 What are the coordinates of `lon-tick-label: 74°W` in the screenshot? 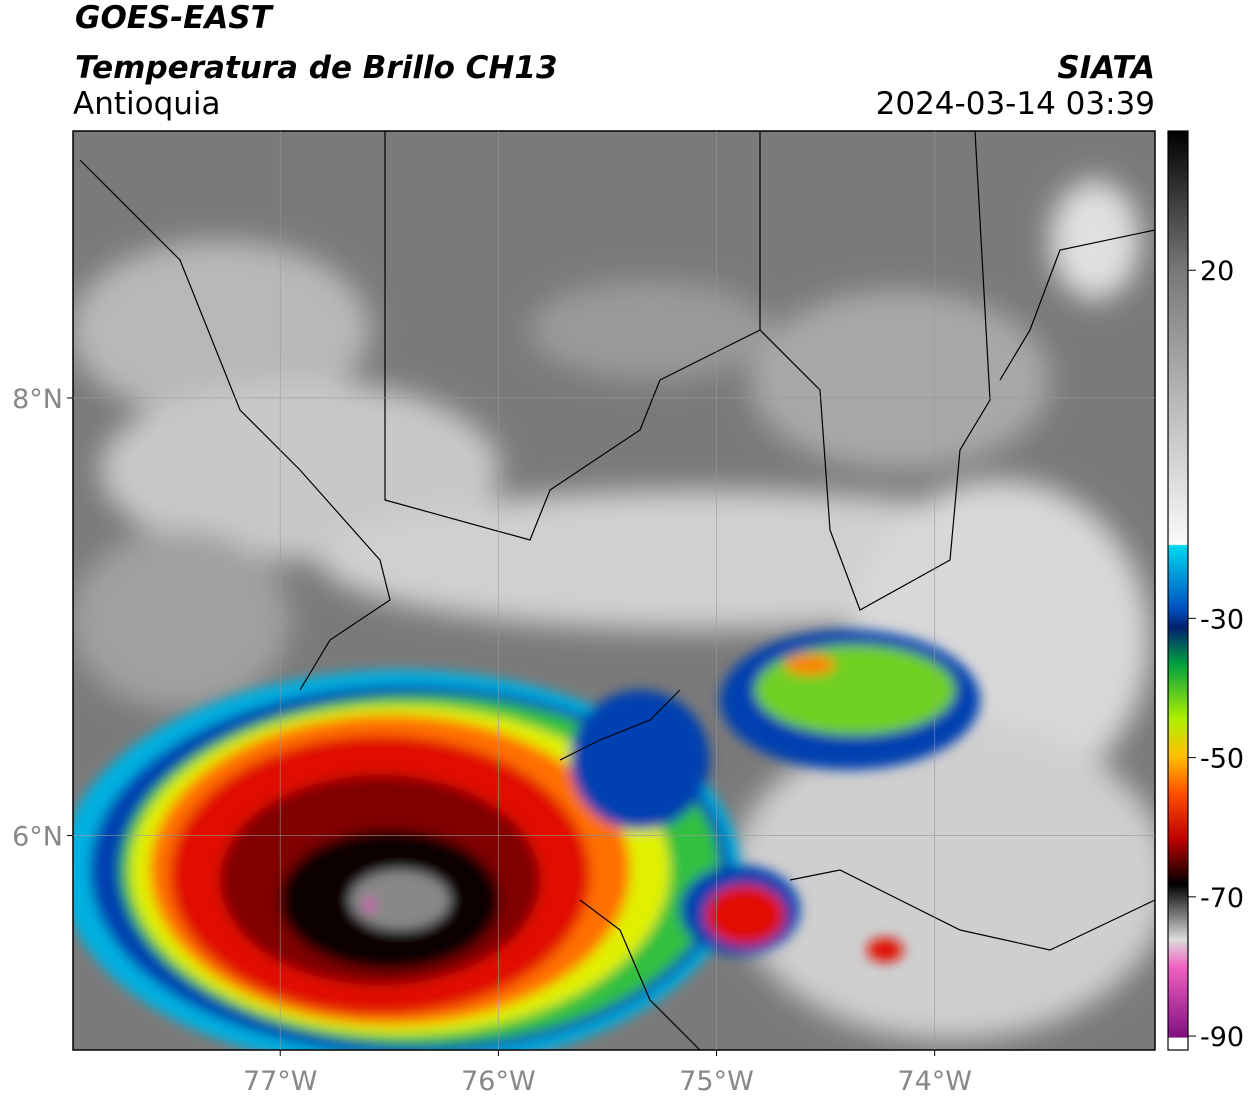 It's located at (934, 1081).